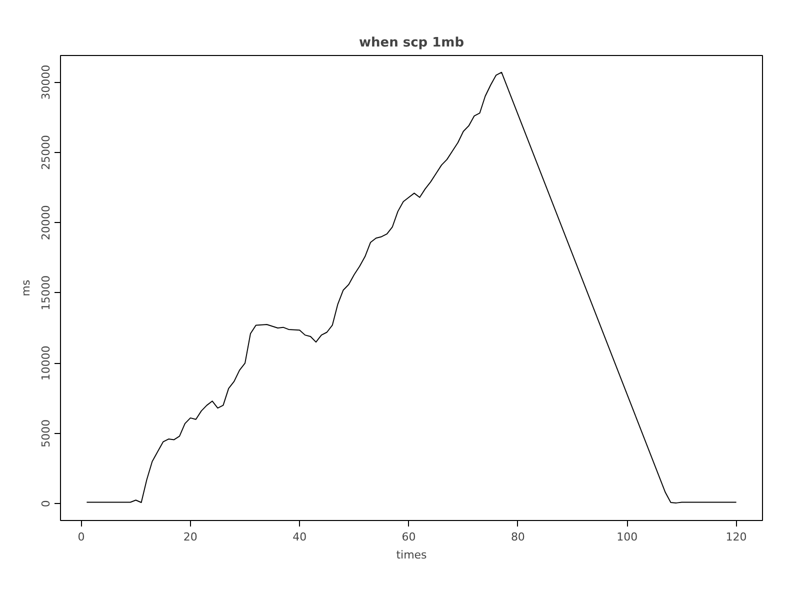  I want to click on x-tick-label: 120, so click(736, 537).